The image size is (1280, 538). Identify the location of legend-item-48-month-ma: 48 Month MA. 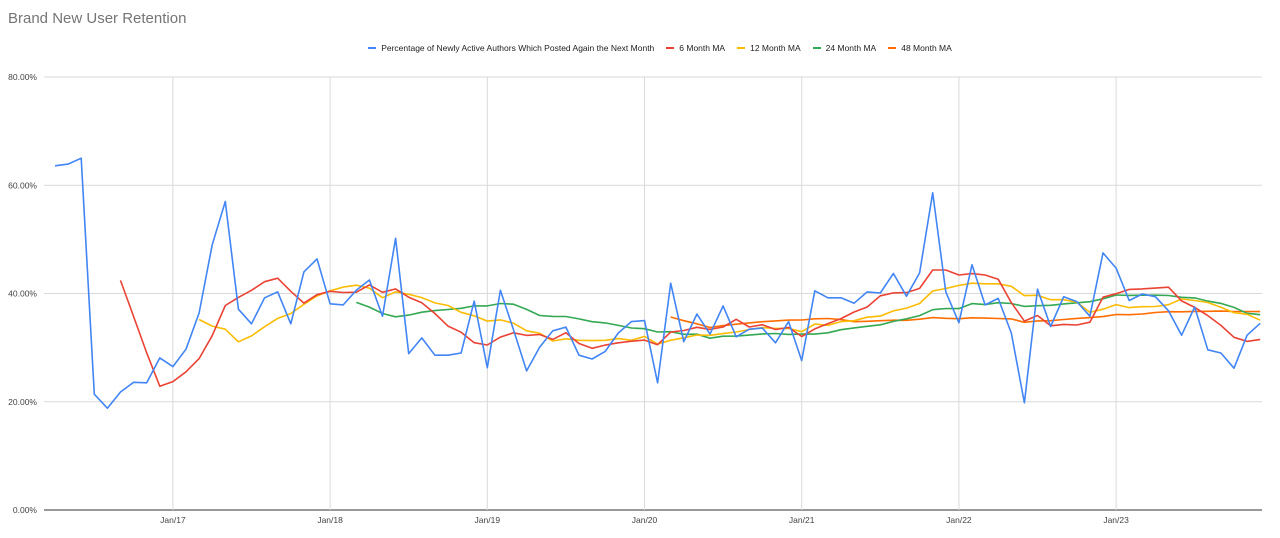
(920, 48).